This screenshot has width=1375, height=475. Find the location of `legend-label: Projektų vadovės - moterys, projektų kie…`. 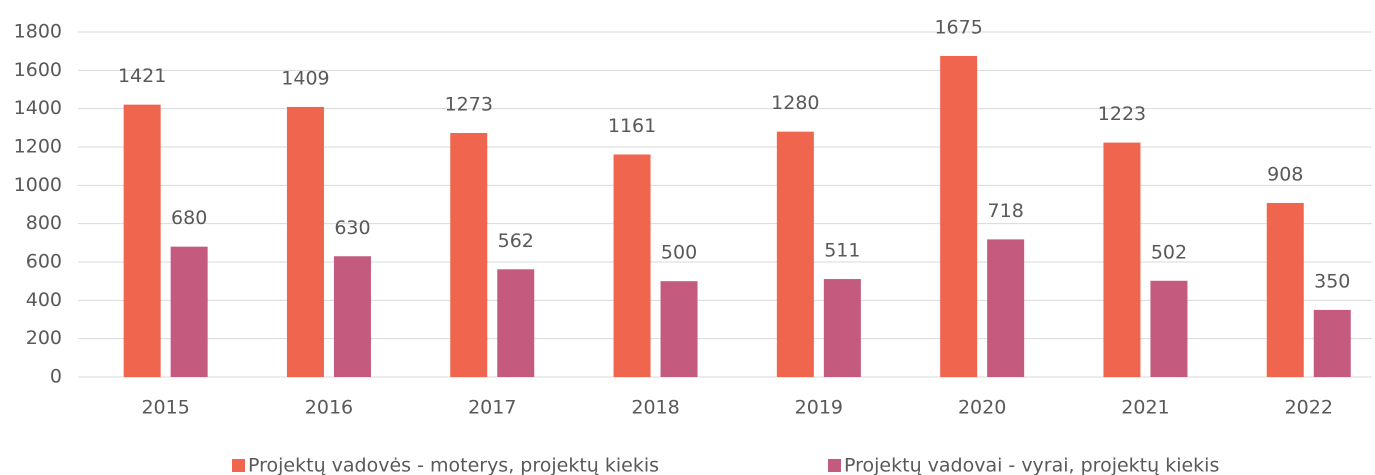

legend-label: Projektų vadovės - moterys, projektų kie… is located at coordinates (453, 465).